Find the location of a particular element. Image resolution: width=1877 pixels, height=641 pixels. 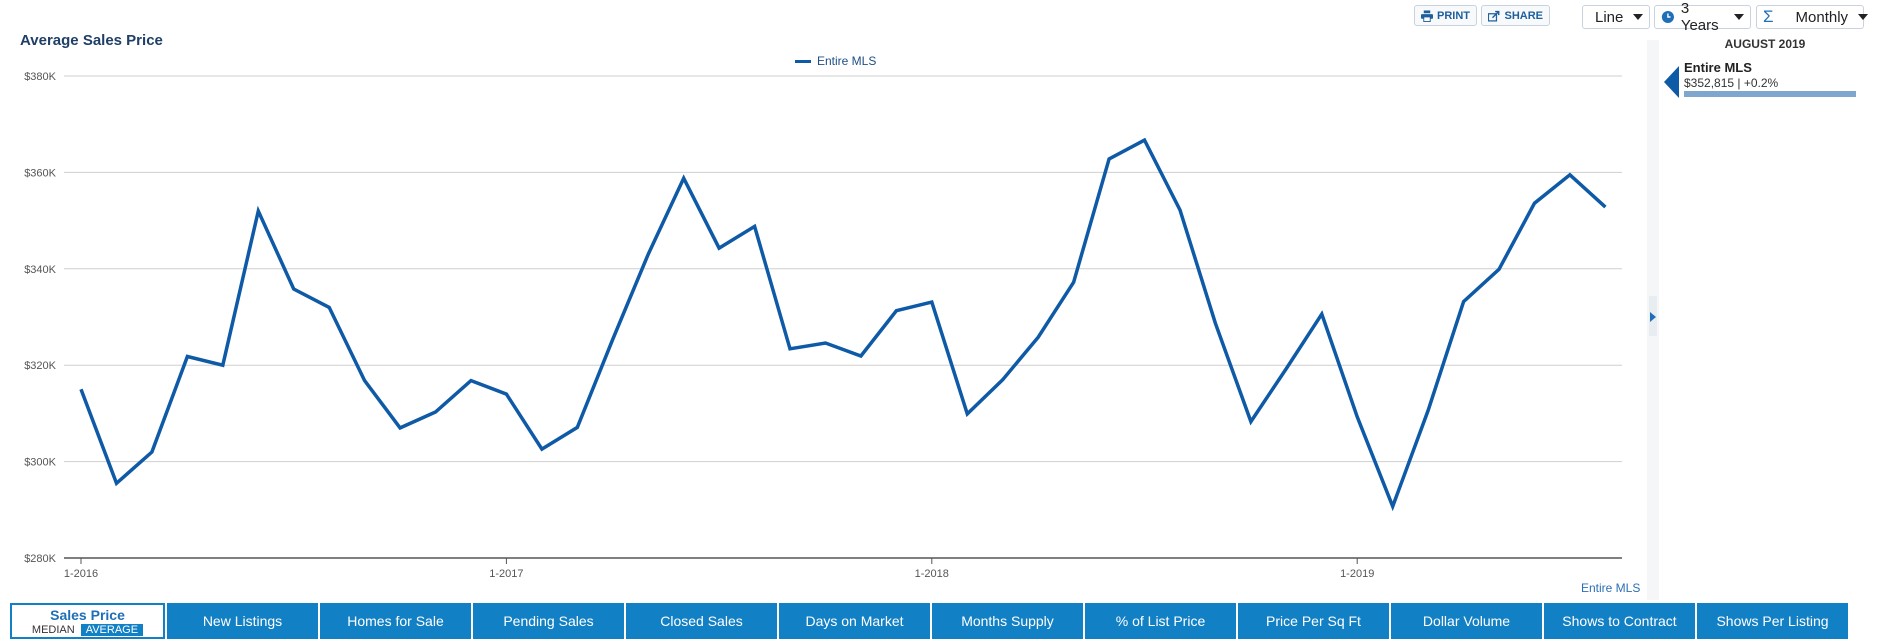

panel-series-marker is located at coordinates (1671, 82).